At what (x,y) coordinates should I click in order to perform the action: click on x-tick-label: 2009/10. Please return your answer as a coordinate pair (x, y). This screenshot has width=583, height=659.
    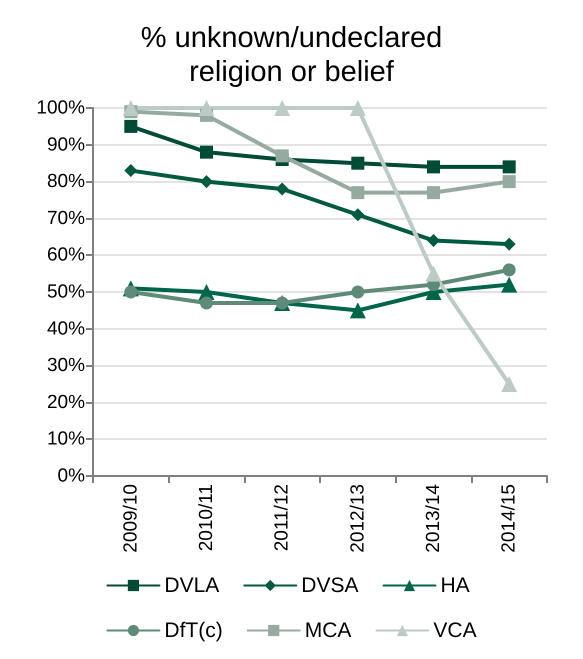
    Looking at the image, I should click on (131, 518).